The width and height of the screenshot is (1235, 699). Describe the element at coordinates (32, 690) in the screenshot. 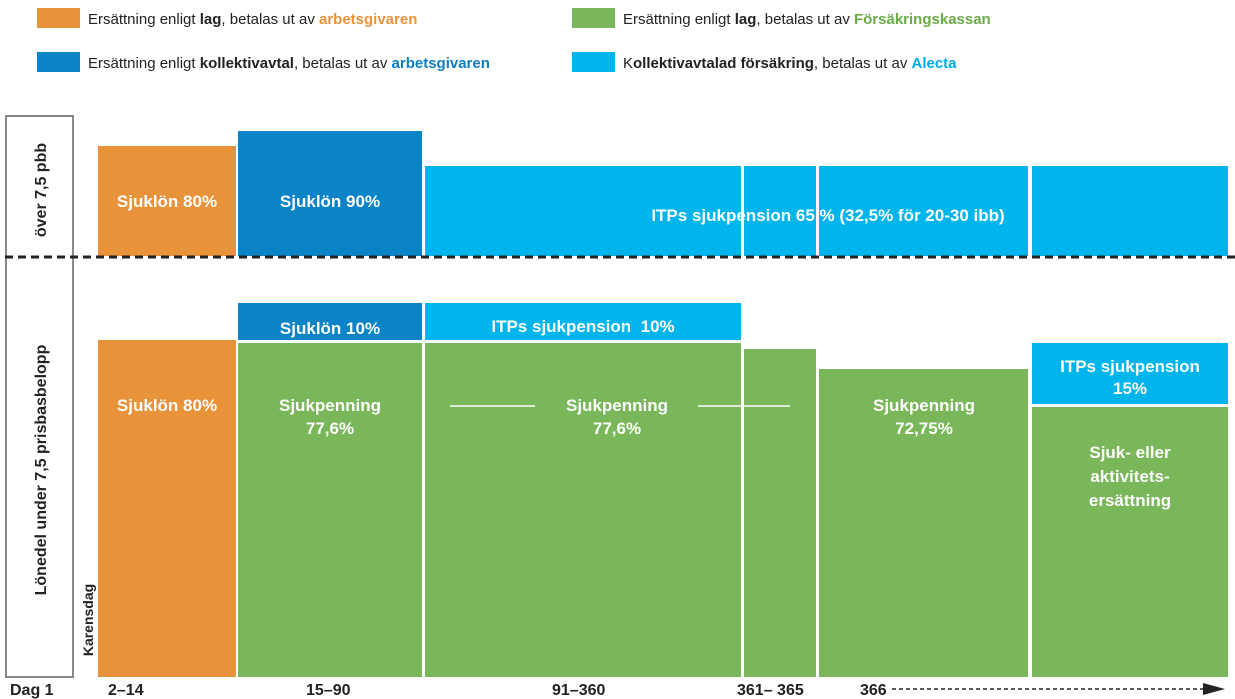

I see `axis-label: Dag 1` at that location.